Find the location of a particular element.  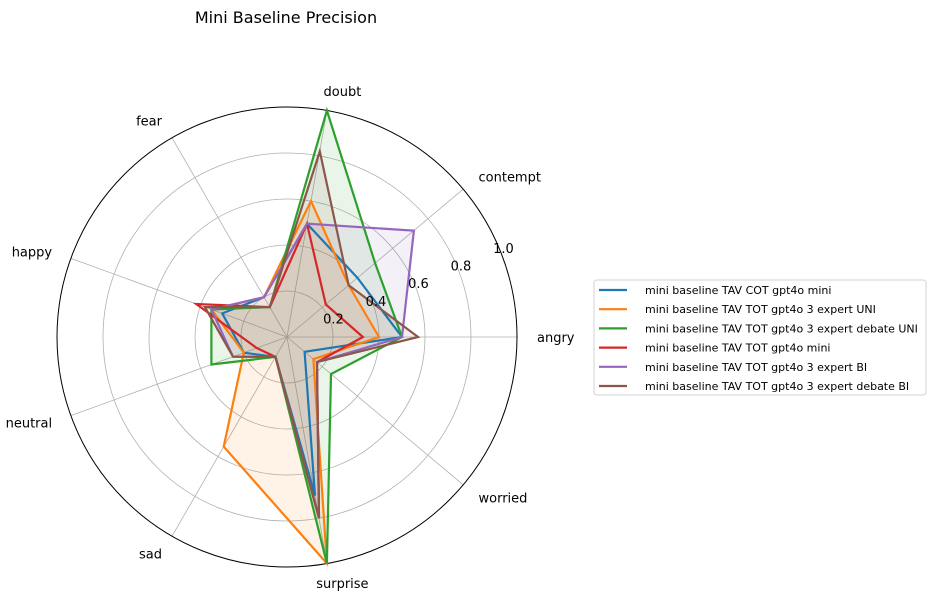

radial-tick-label: 0.6 is located at coordinates (418, 284).